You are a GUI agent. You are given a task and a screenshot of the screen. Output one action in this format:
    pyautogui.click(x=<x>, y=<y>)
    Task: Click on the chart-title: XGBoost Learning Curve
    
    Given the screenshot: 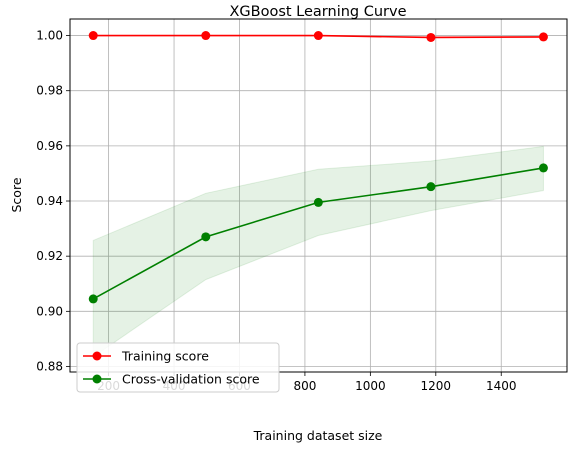 What is the action you would take?
    pyautogui.click(x=317, y=12)
    